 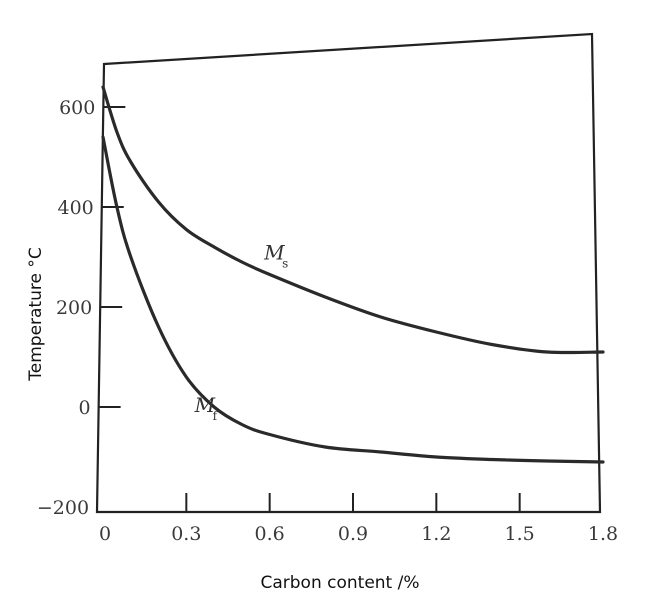 I want to click on x-tick-label: 0, so click(x=105, y=534).